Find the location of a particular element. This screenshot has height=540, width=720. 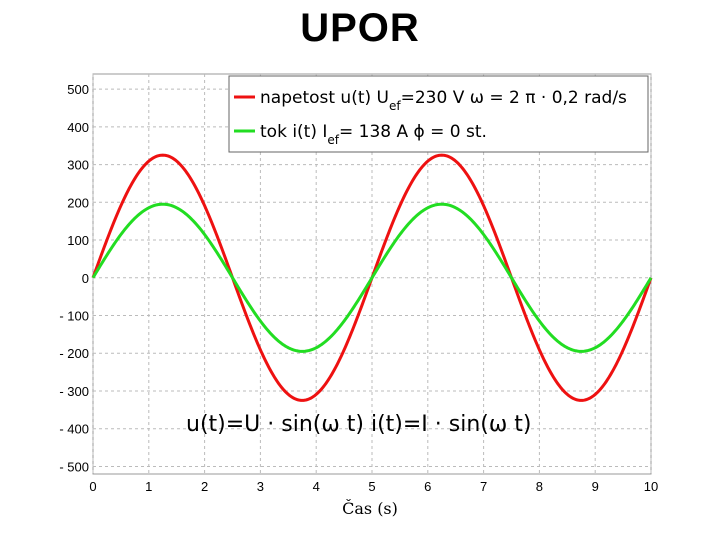

x-axis-ticks: 0 1 2 3 4 5 6 7 8 9 10 is located at coordinates (373, 486).